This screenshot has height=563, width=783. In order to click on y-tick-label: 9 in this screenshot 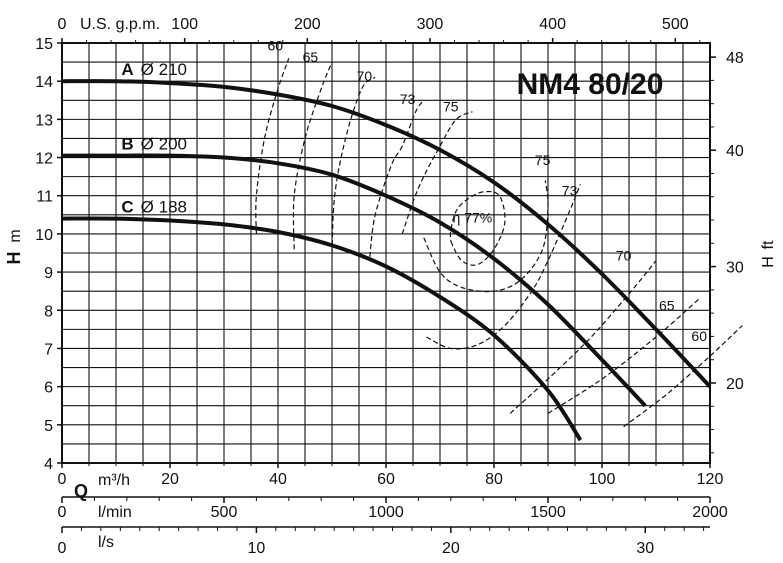, I will do `click(48, 273)`.